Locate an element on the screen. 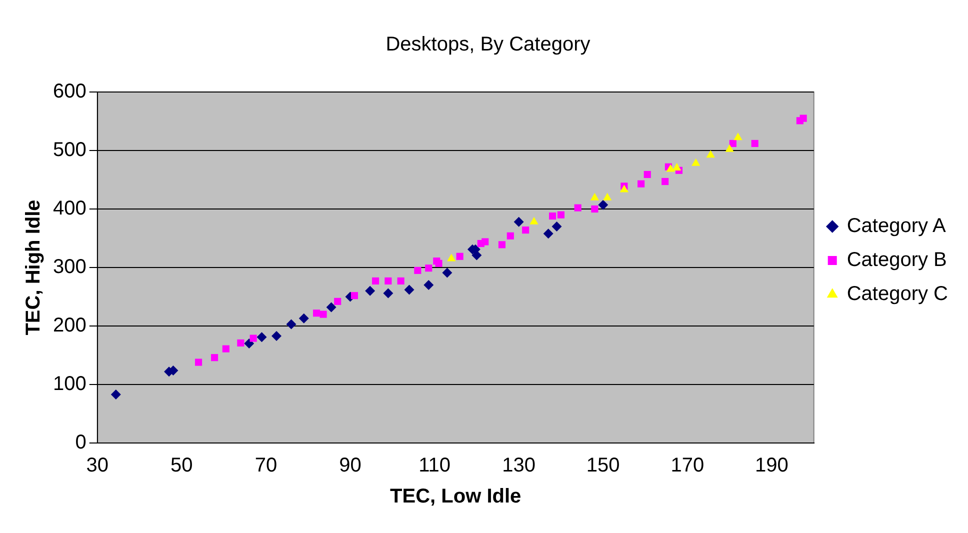 The image size is (968, 533). y-tick-label: 300 is located at coordinates (69, 267).